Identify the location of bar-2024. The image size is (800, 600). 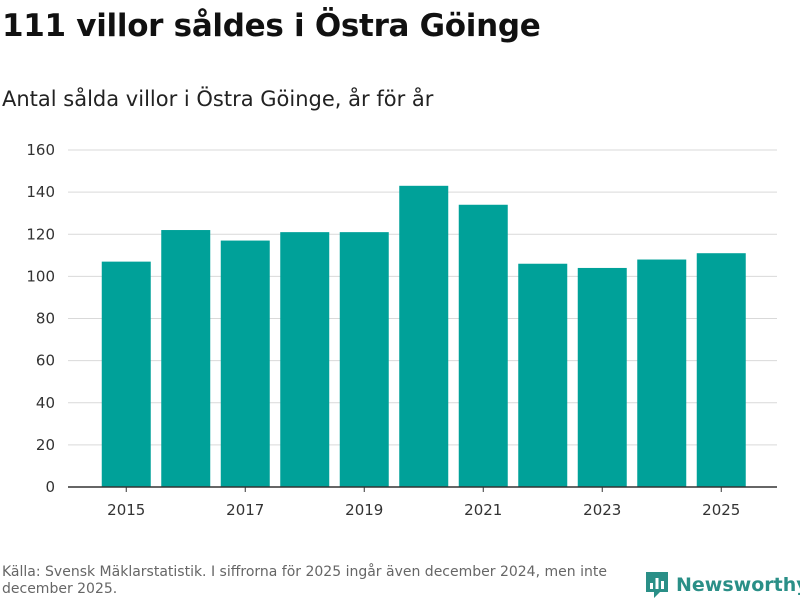
(662, 373).